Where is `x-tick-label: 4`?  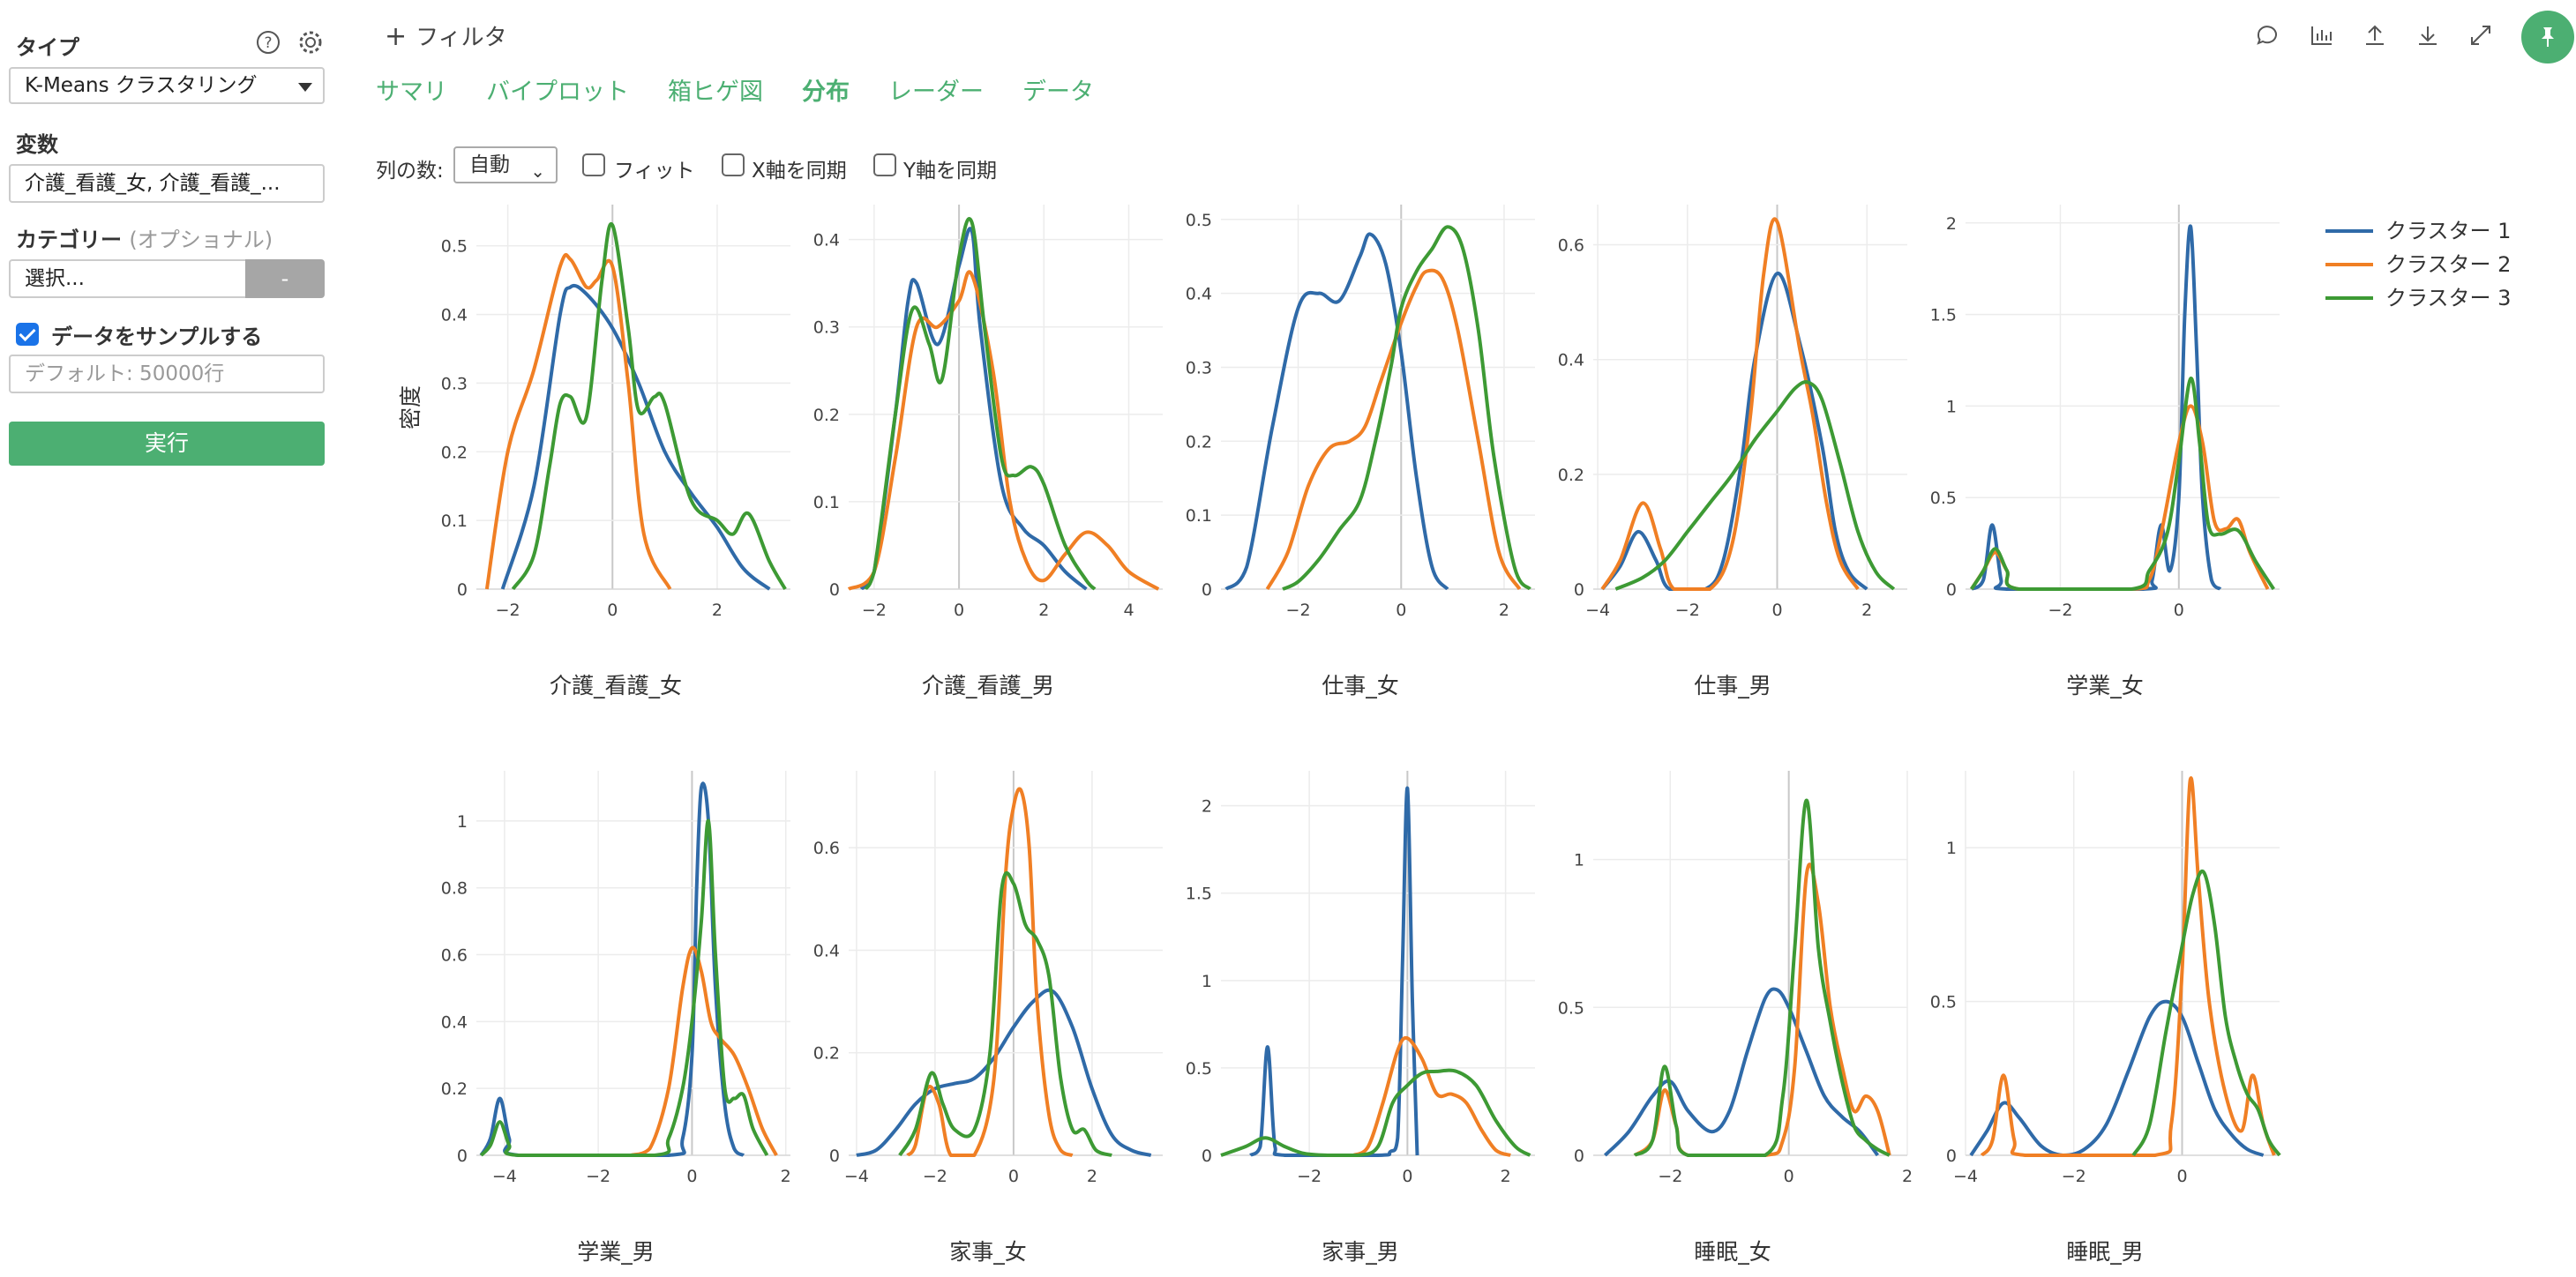
x-tick-label: 4 is located at coordinates (1129, 610).